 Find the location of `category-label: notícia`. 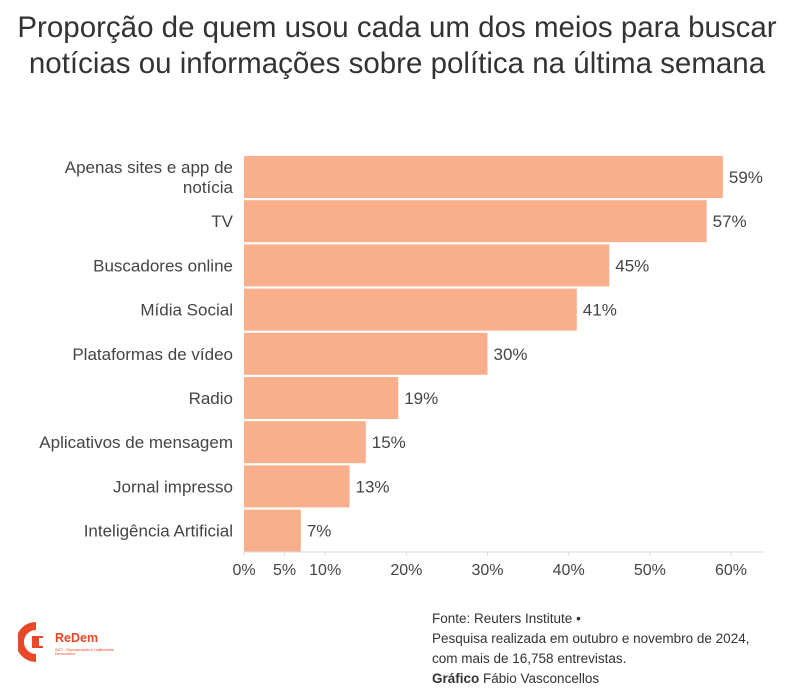

category-label: notícia is located at coordinates (208, 187).